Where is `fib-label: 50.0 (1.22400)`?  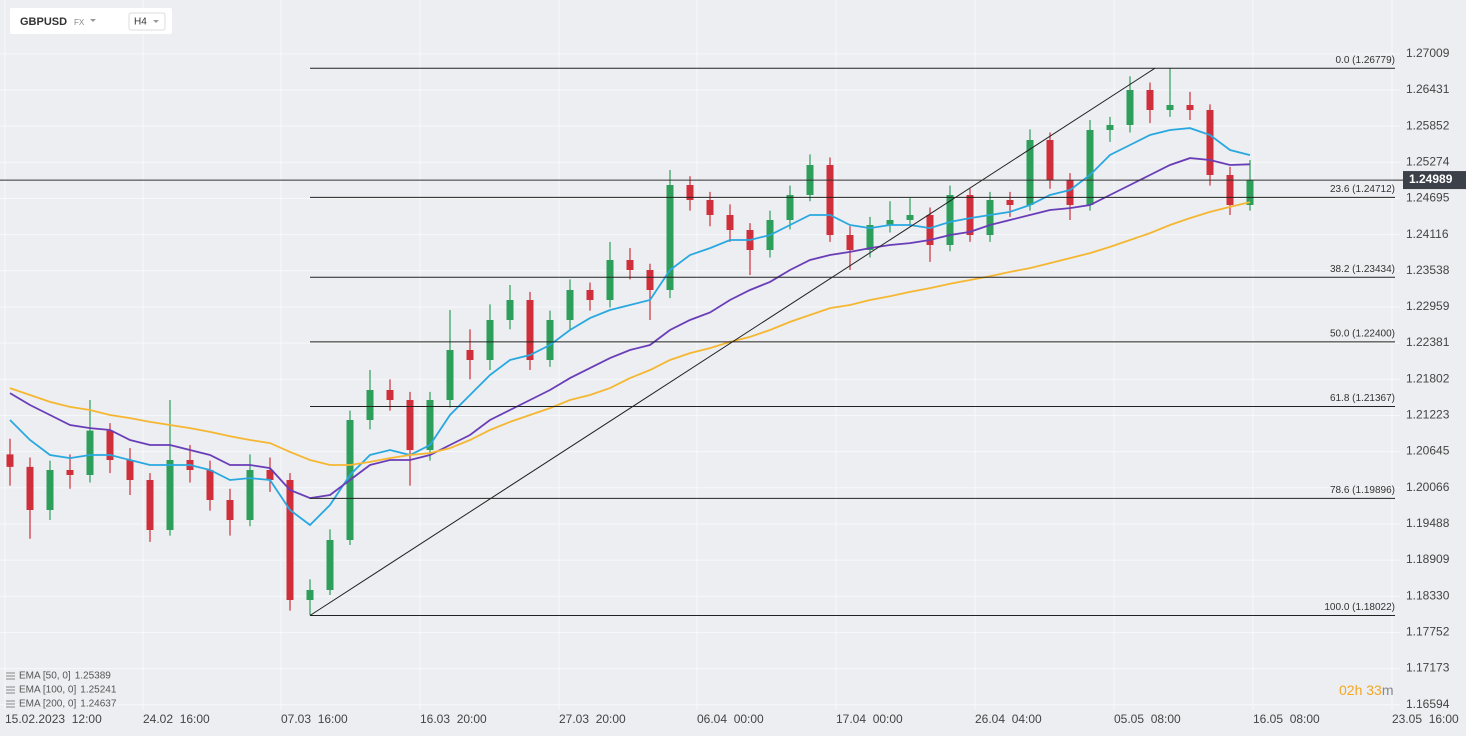
fib-label: 50.0 (1.22400) is located at coordinates (1362, 334).